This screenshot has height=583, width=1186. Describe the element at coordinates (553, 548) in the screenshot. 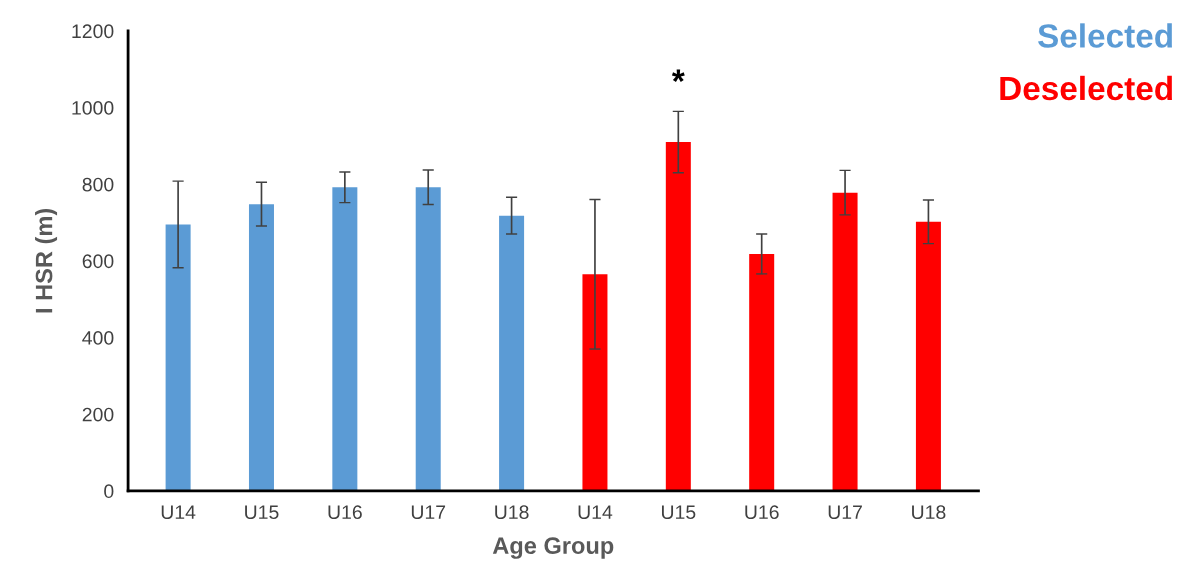

I see `x-axis-title: Age Group` at that location.